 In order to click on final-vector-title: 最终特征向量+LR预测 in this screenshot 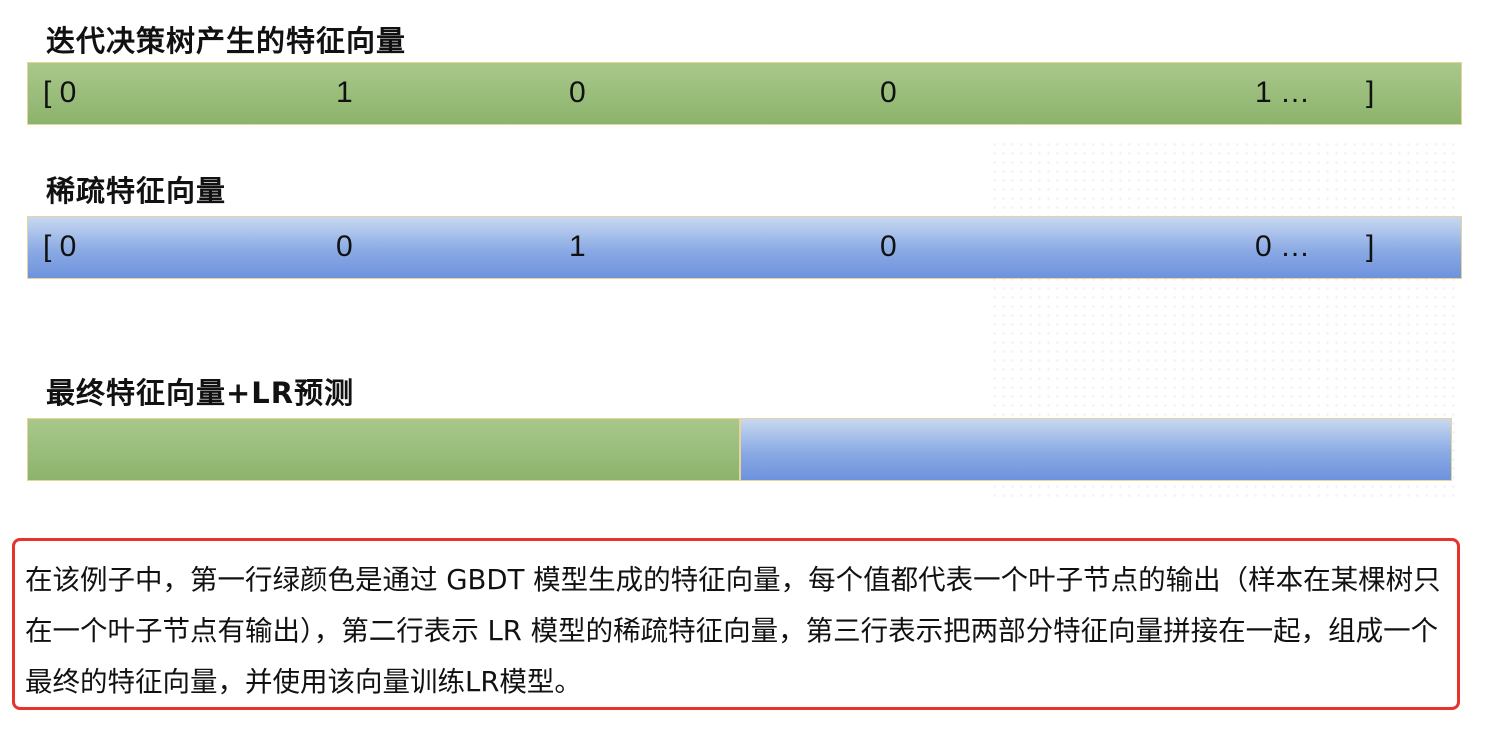, I will do `click(200, 393)`.